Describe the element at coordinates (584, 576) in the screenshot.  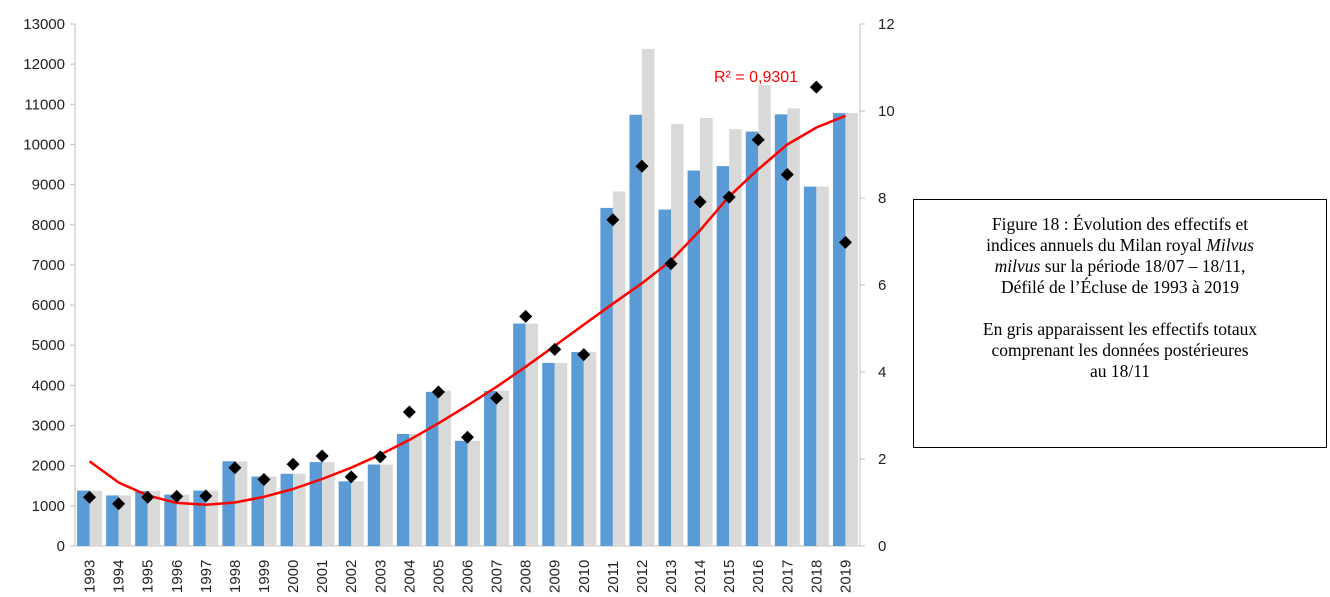
I see `x-tick-label: 2010` at that location.